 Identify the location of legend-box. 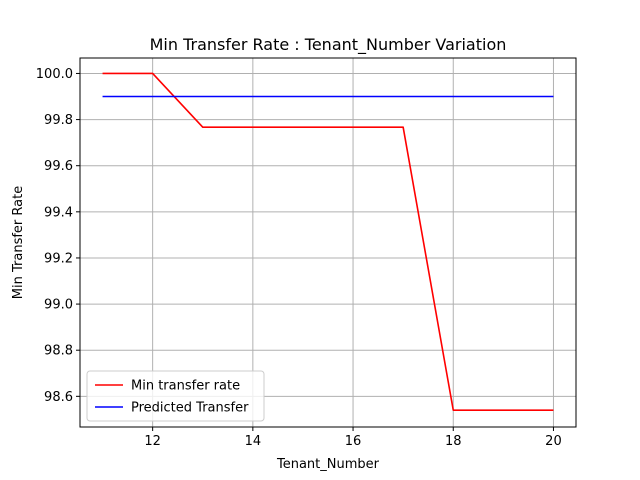
(175, 396).